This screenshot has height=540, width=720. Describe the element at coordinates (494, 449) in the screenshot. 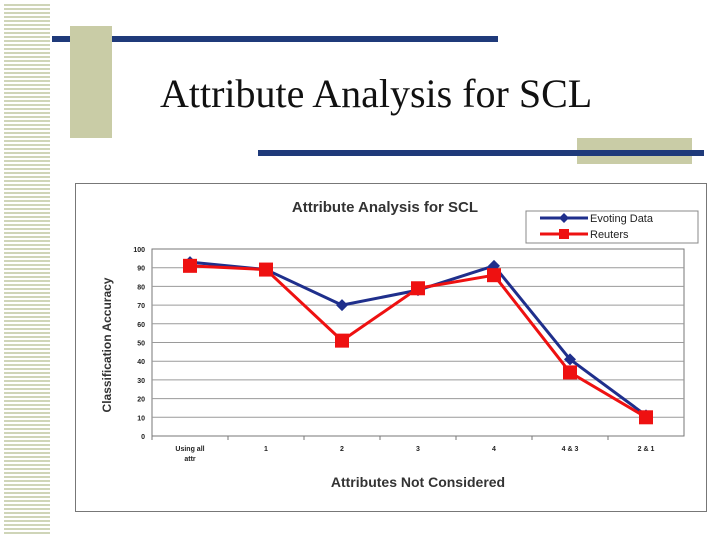

I see `x-tick-label: 4` at that location.